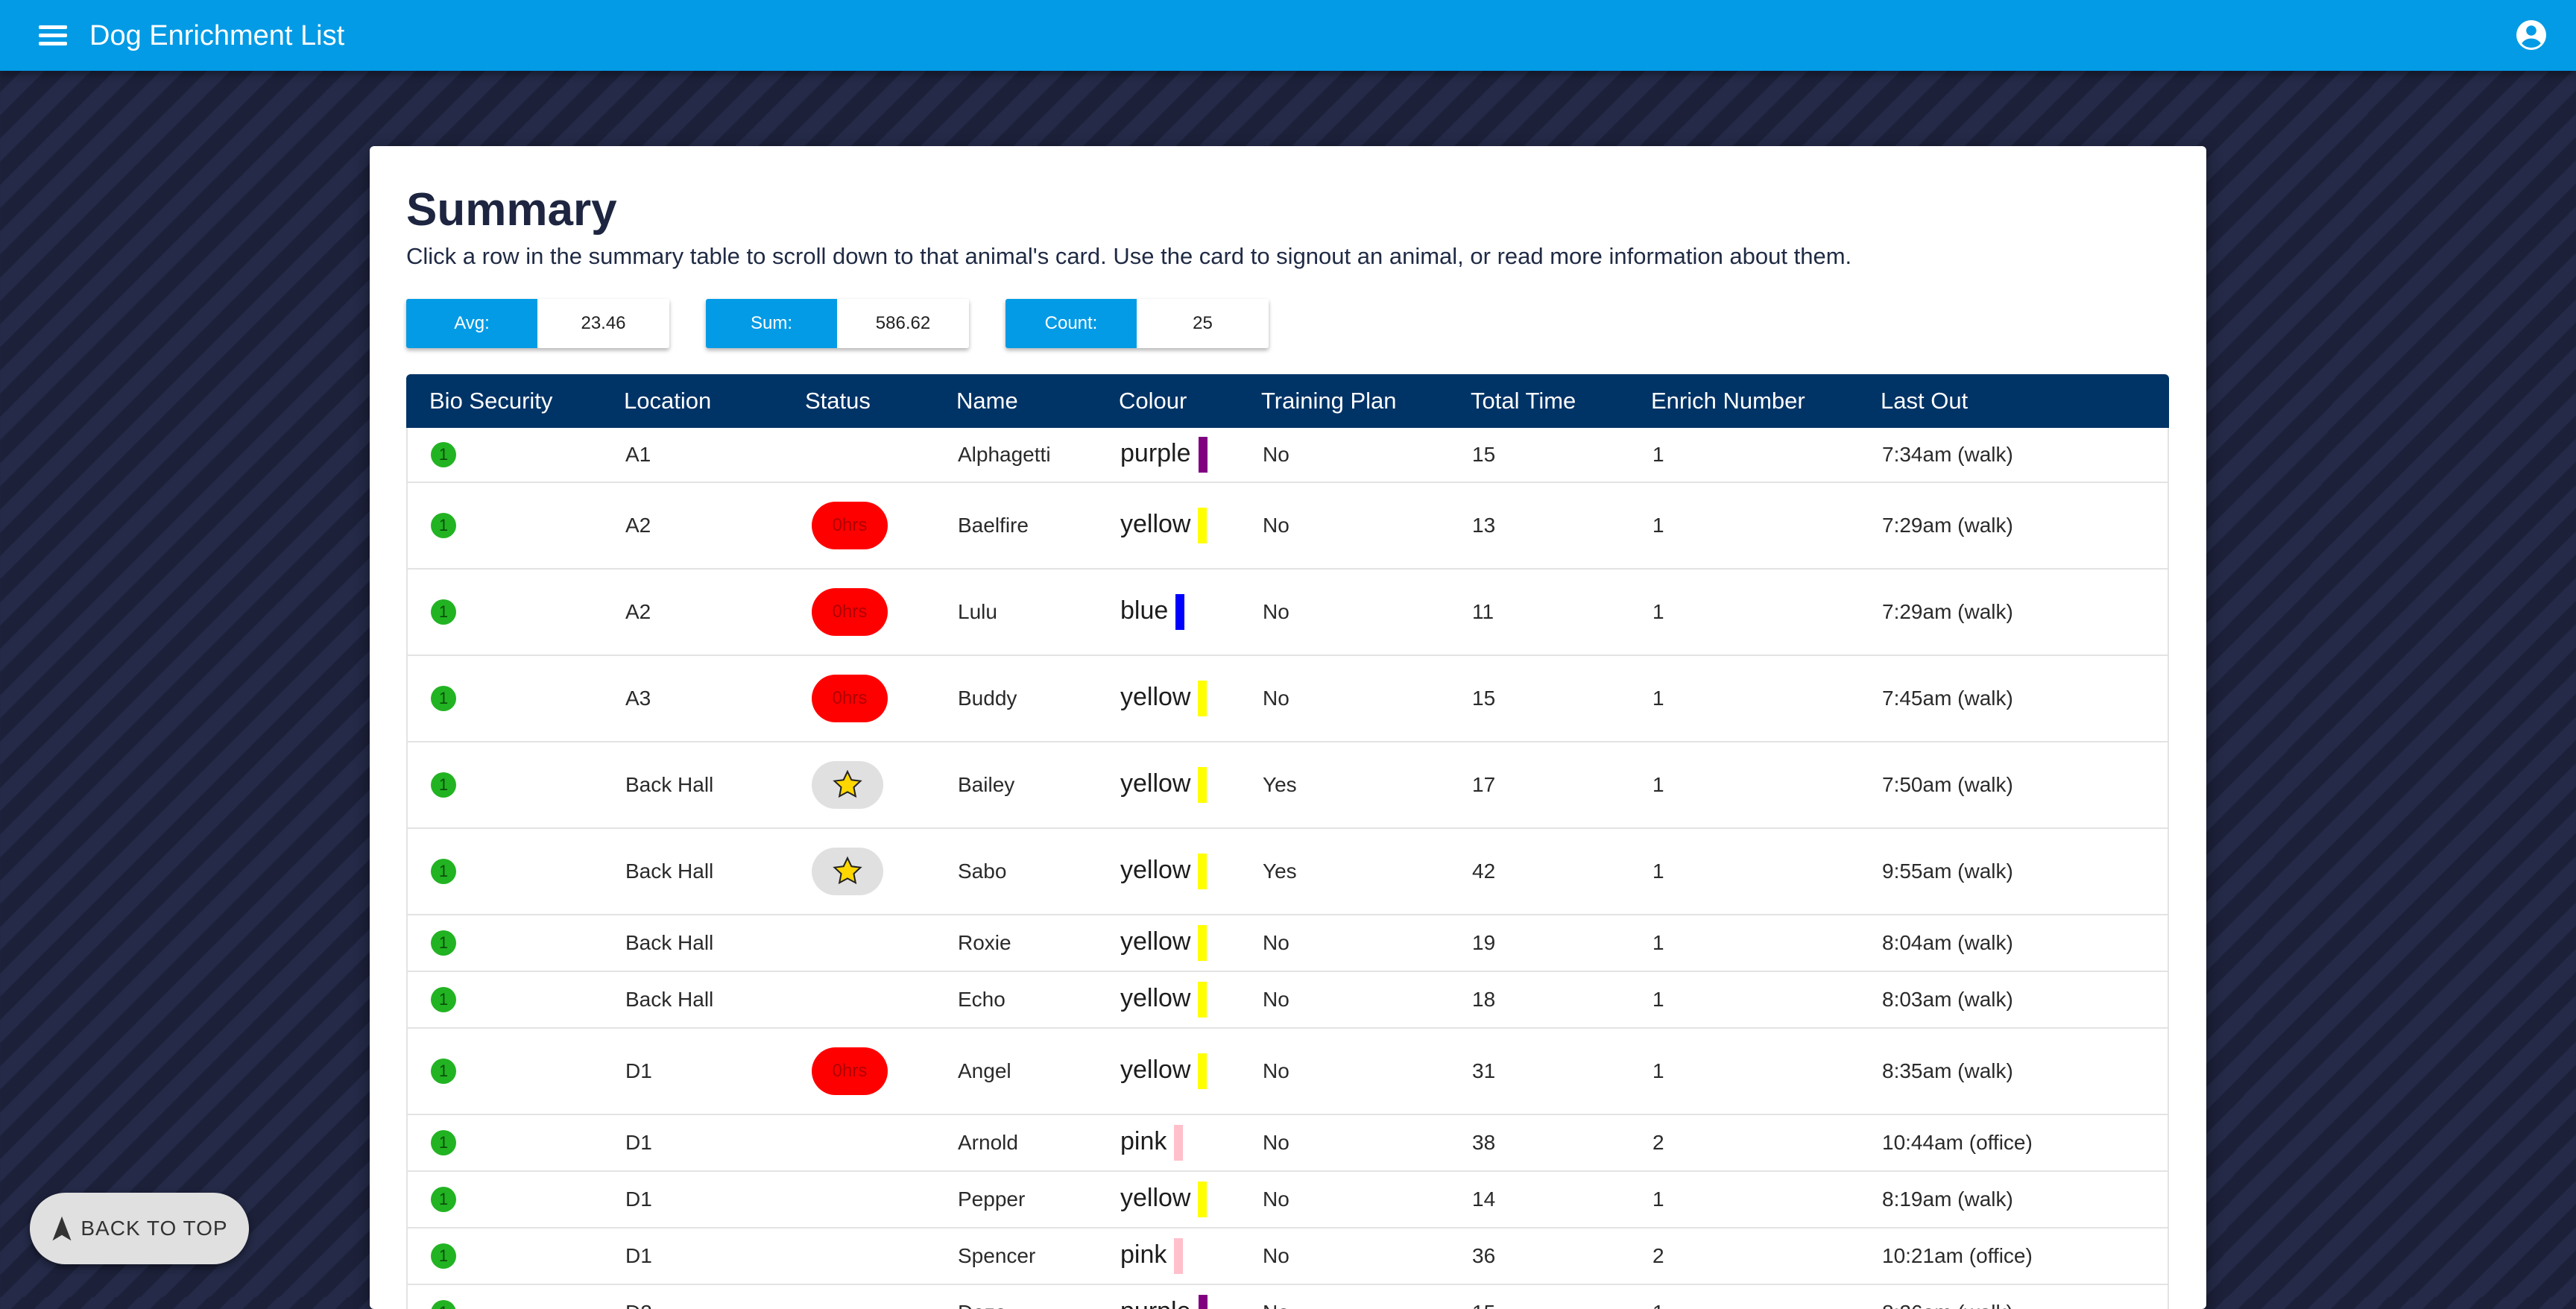 Image resolution: width=2576 pixels, height=1309 pixels. I want to click on colour-label: purple, so click(1155, 1303).